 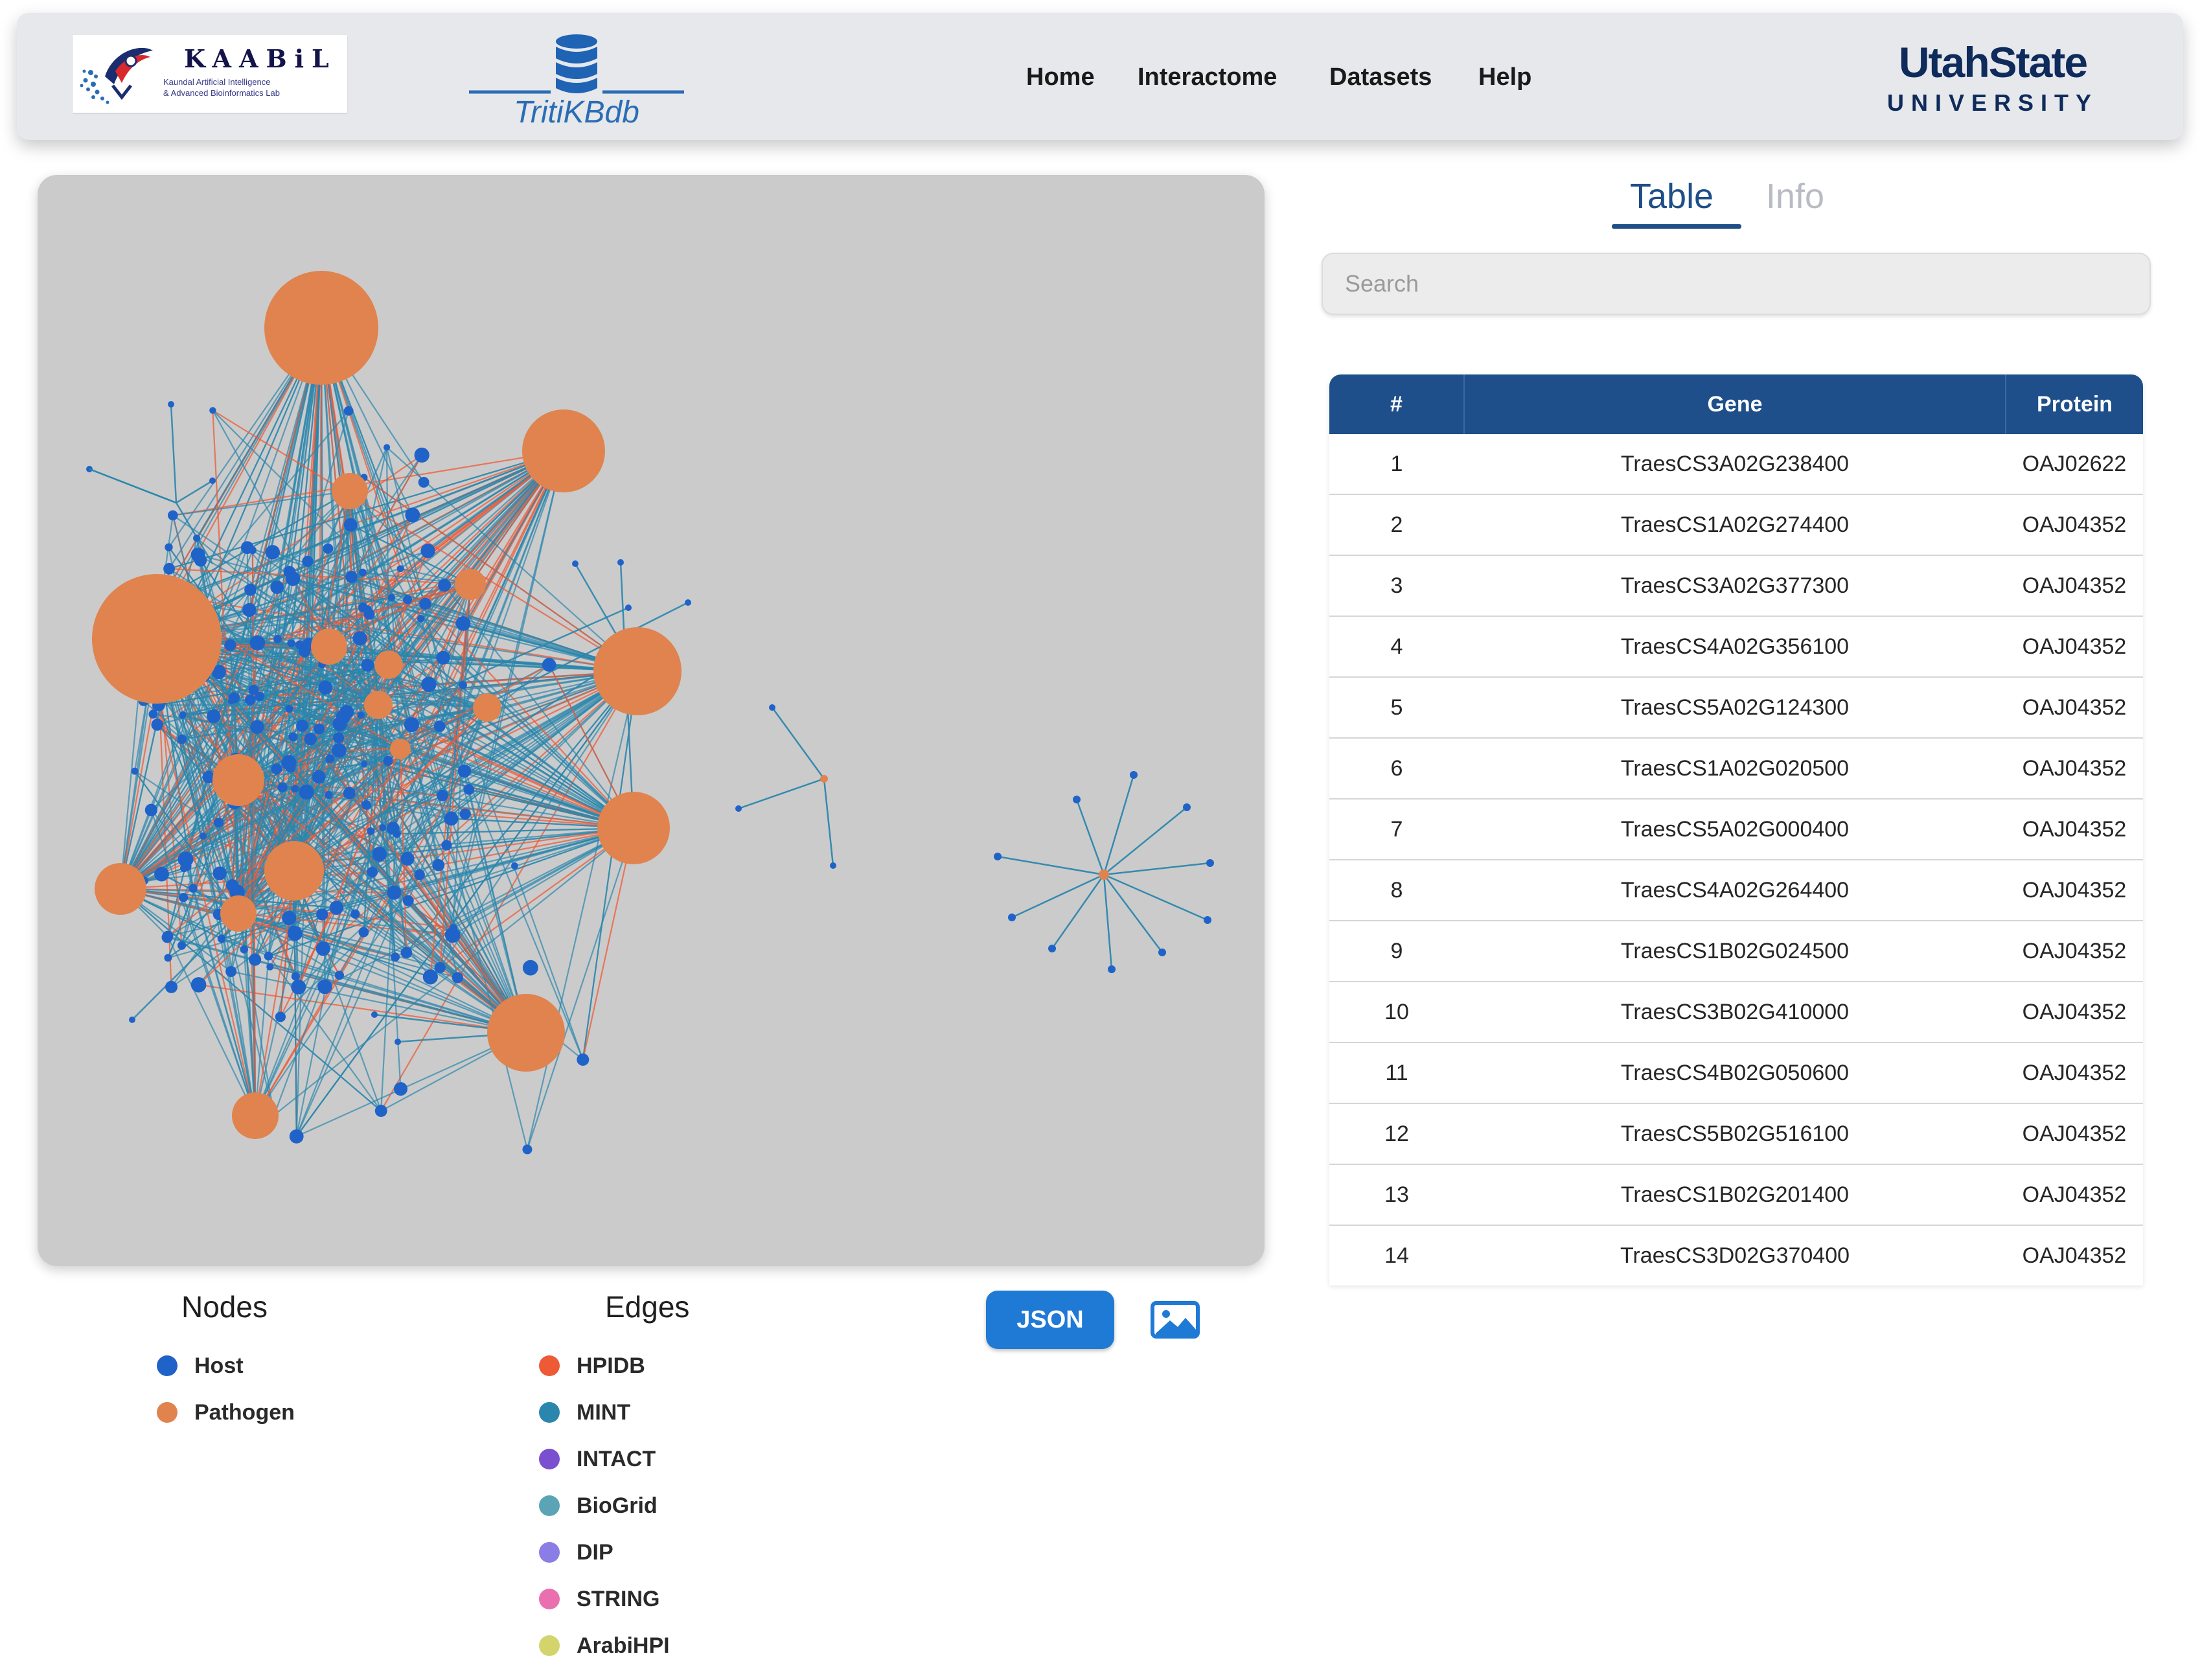 What do you see at coordinates (1736, 1012) in the screenshot?
I see `table-row: 10 TraesCS3B02G410000 OAJ04352` at bounding box center [1736, 1012].